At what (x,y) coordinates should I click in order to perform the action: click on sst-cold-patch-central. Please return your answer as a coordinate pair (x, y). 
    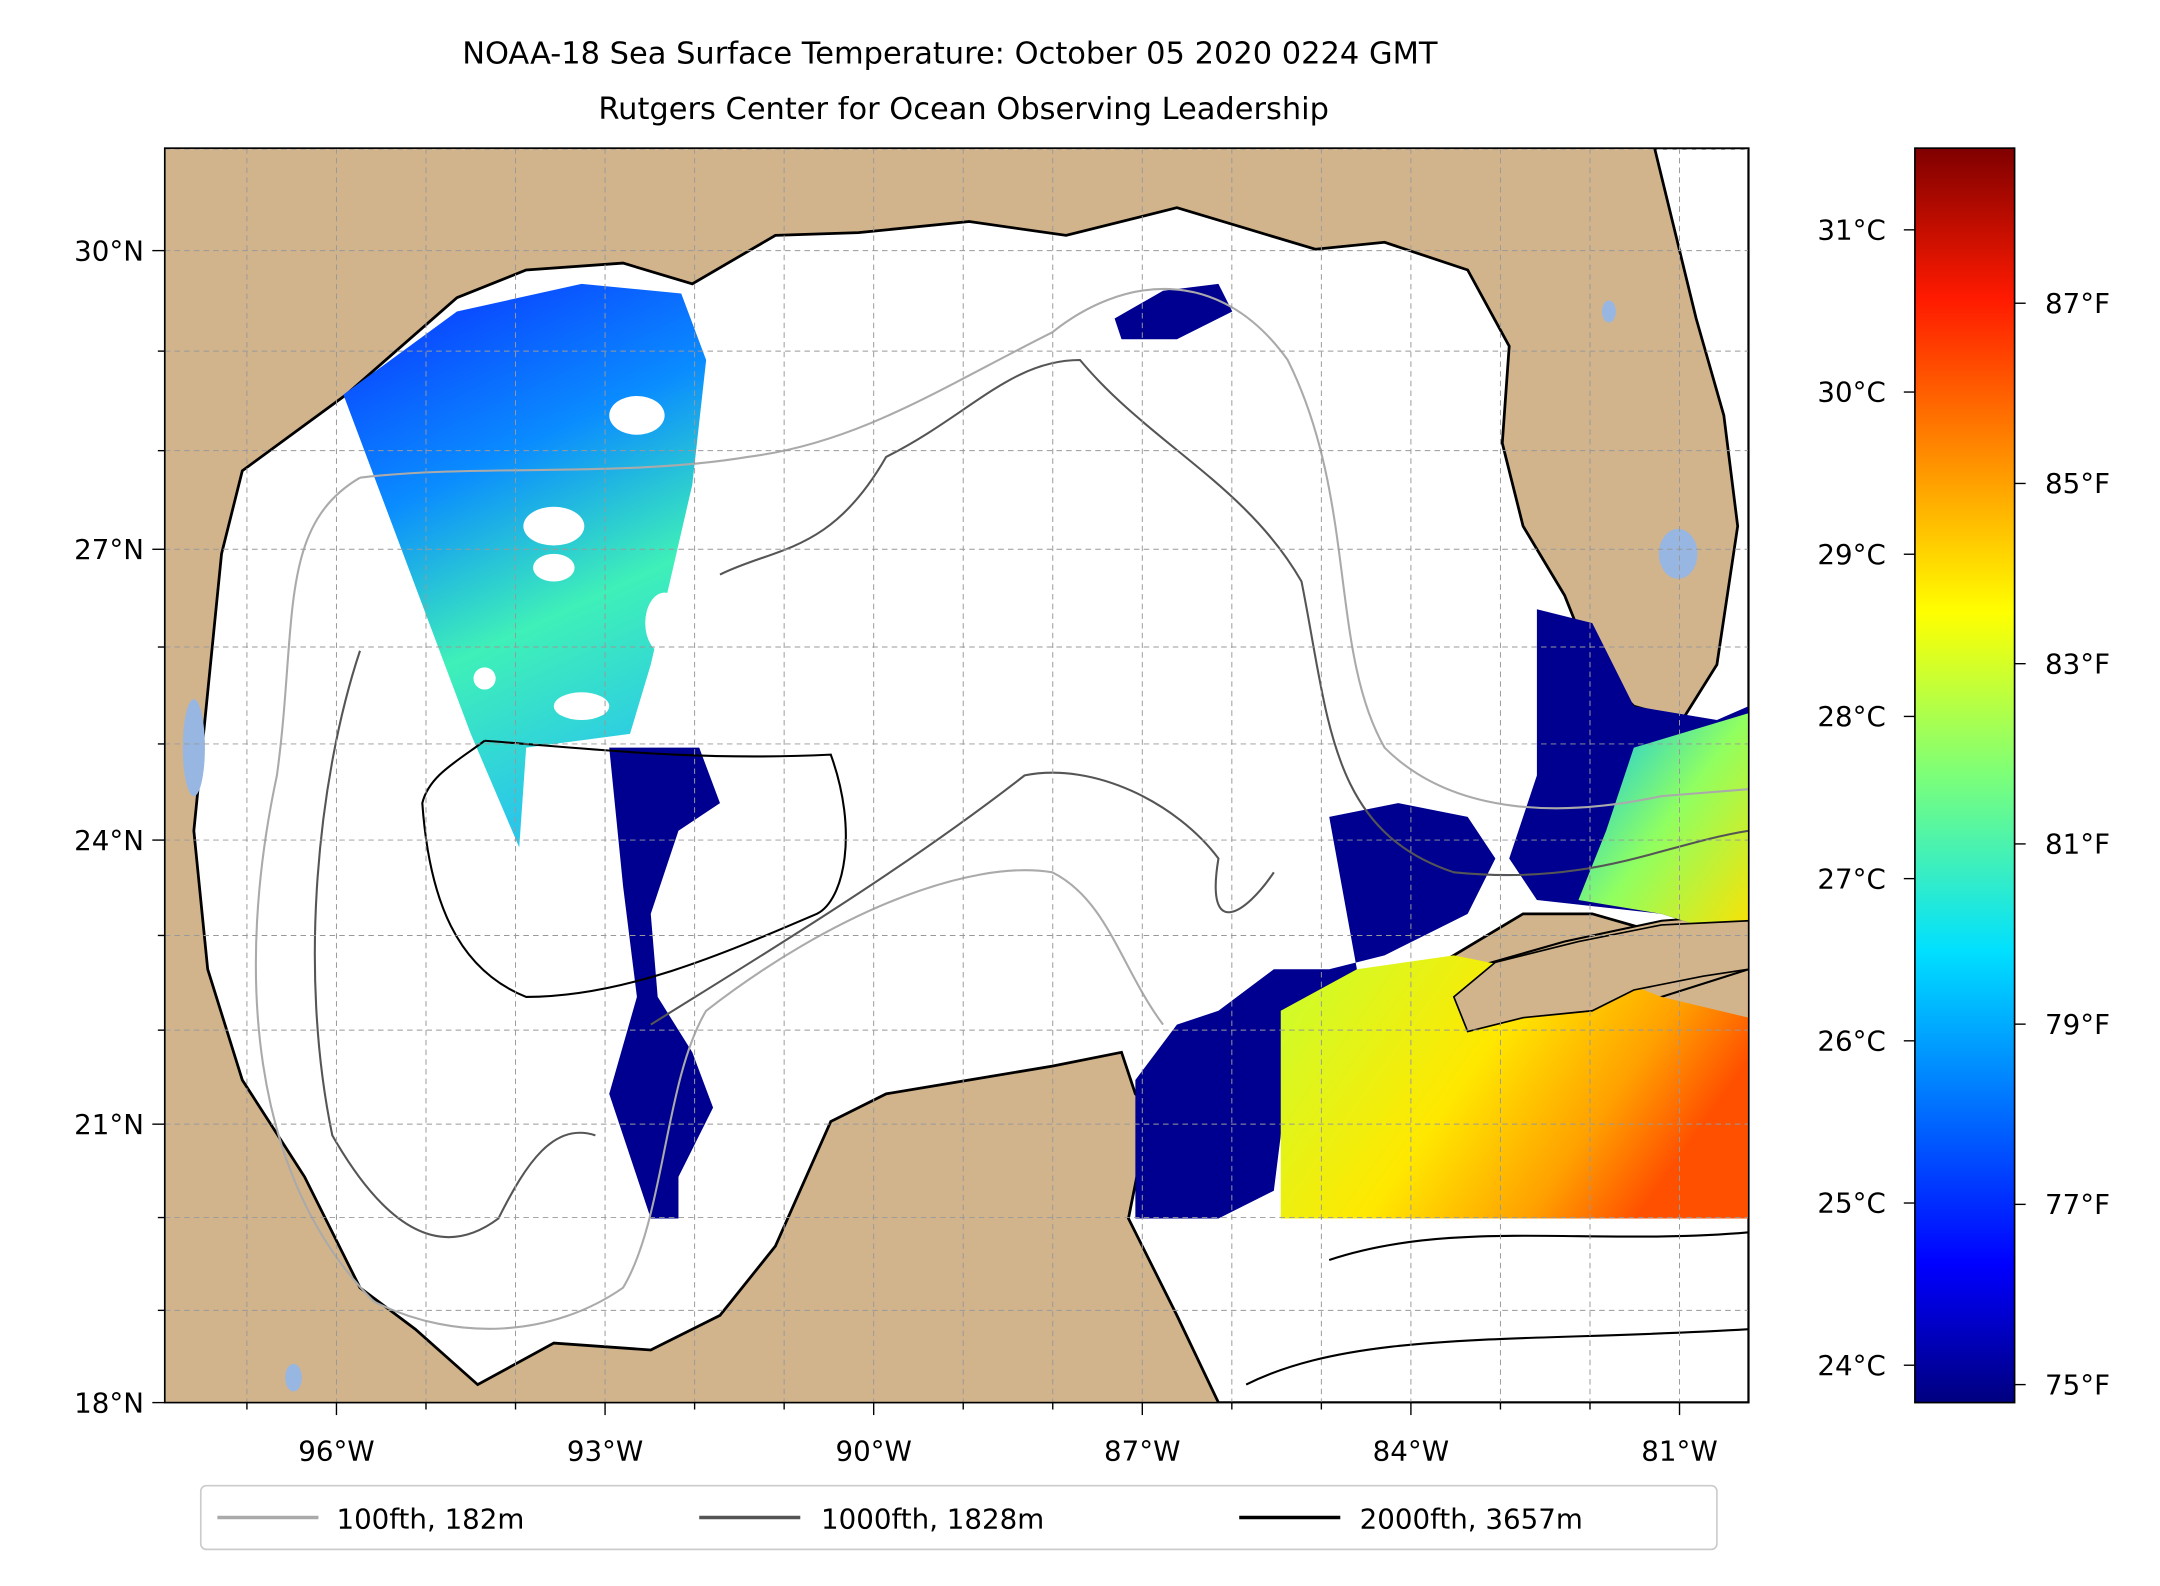
    Looking at the image, I should click on (664, 983).